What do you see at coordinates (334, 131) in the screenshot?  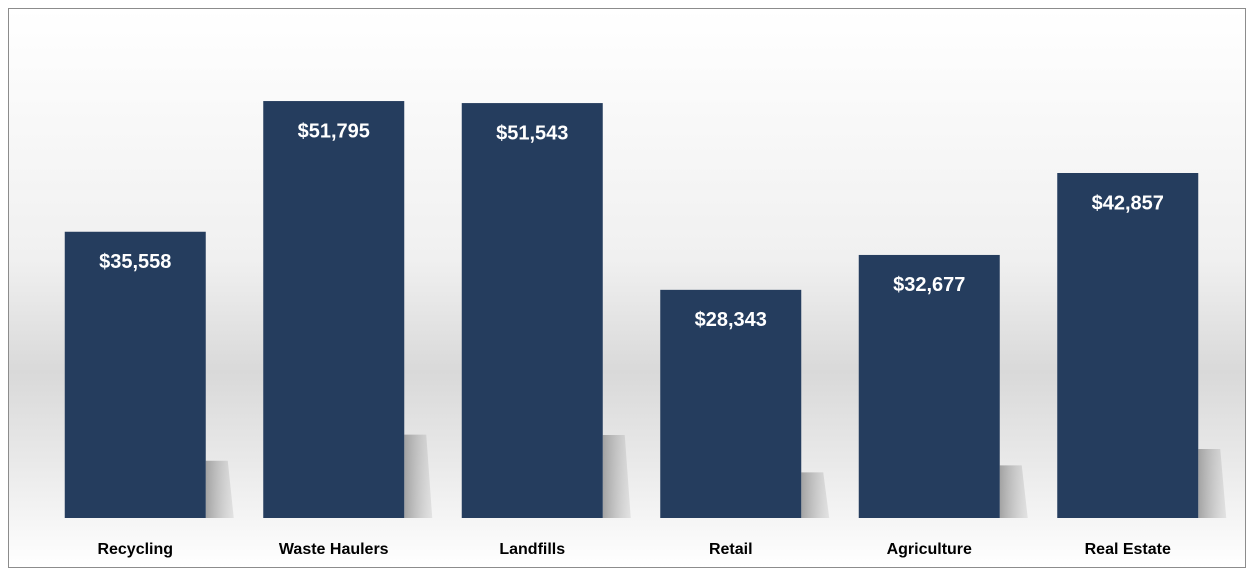 I see `value-label: $51,795` at bounding box center [334, 131].